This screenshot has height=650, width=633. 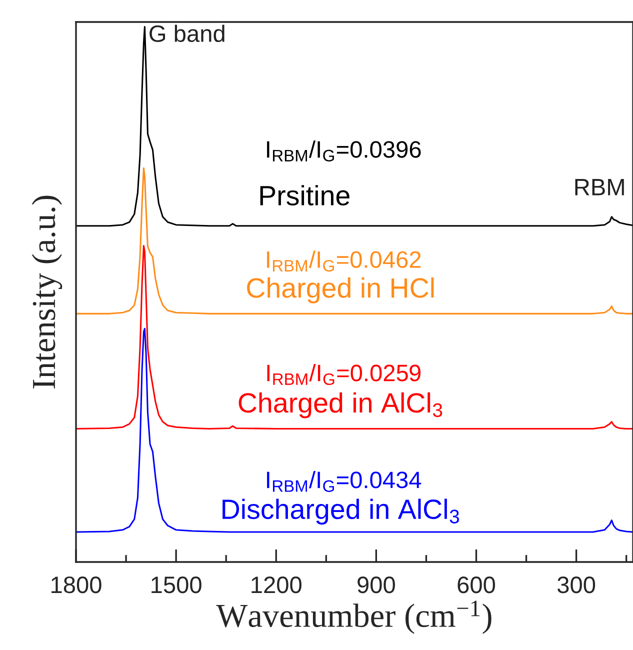 What do you see at coordinates (344, 261) in the screenshot?
I see `annotation: I$_{RBM}$/I$_{G}$=0.0462` at bounding box center [344, 261].